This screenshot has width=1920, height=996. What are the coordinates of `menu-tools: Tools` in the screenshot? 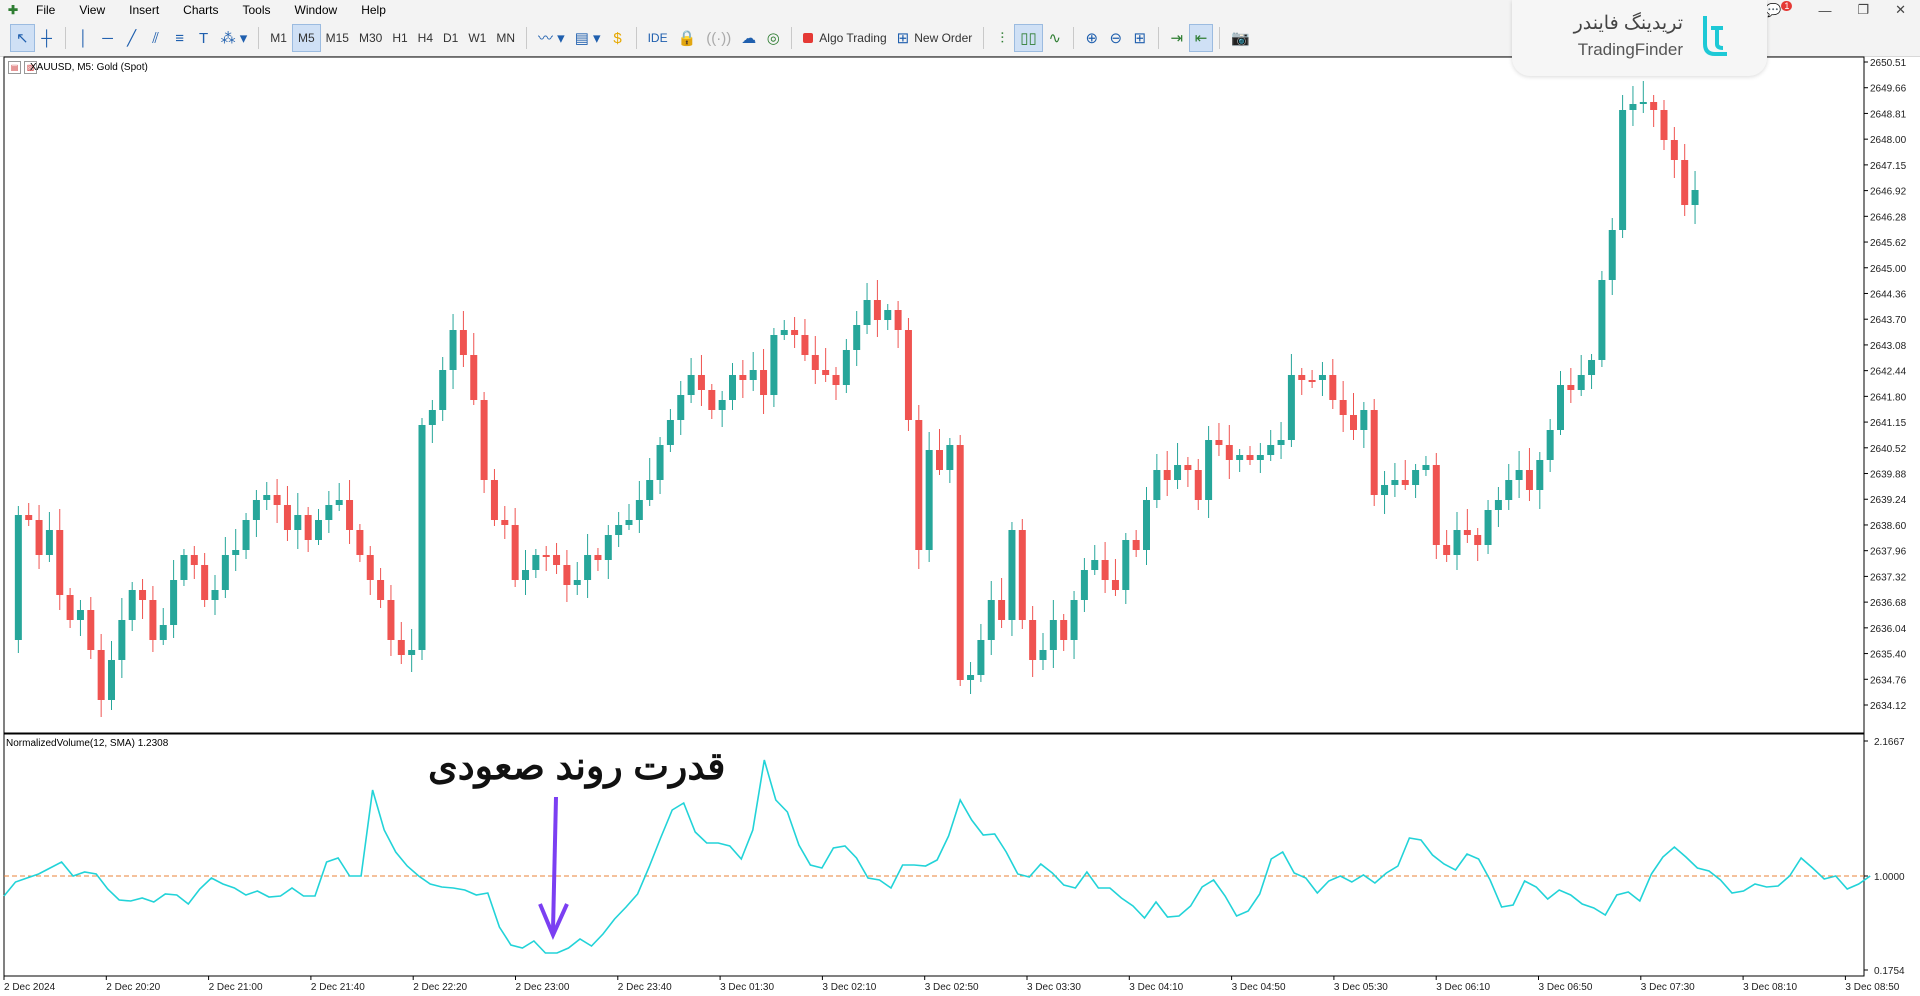 It's located at (256, 10).